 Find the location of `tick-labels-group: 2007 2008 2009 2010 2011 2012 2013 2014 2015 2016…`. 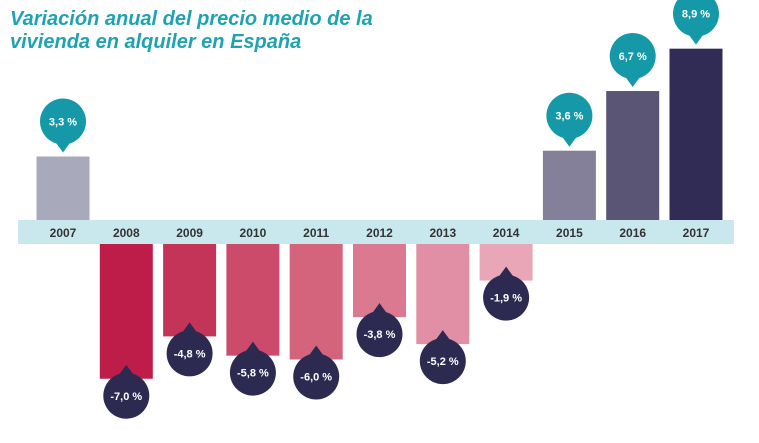

tick-labels-group: 2007 2008 2009 2010 2011 2012 2013 2014 2015 2016… is located at coordinates (380, 233).